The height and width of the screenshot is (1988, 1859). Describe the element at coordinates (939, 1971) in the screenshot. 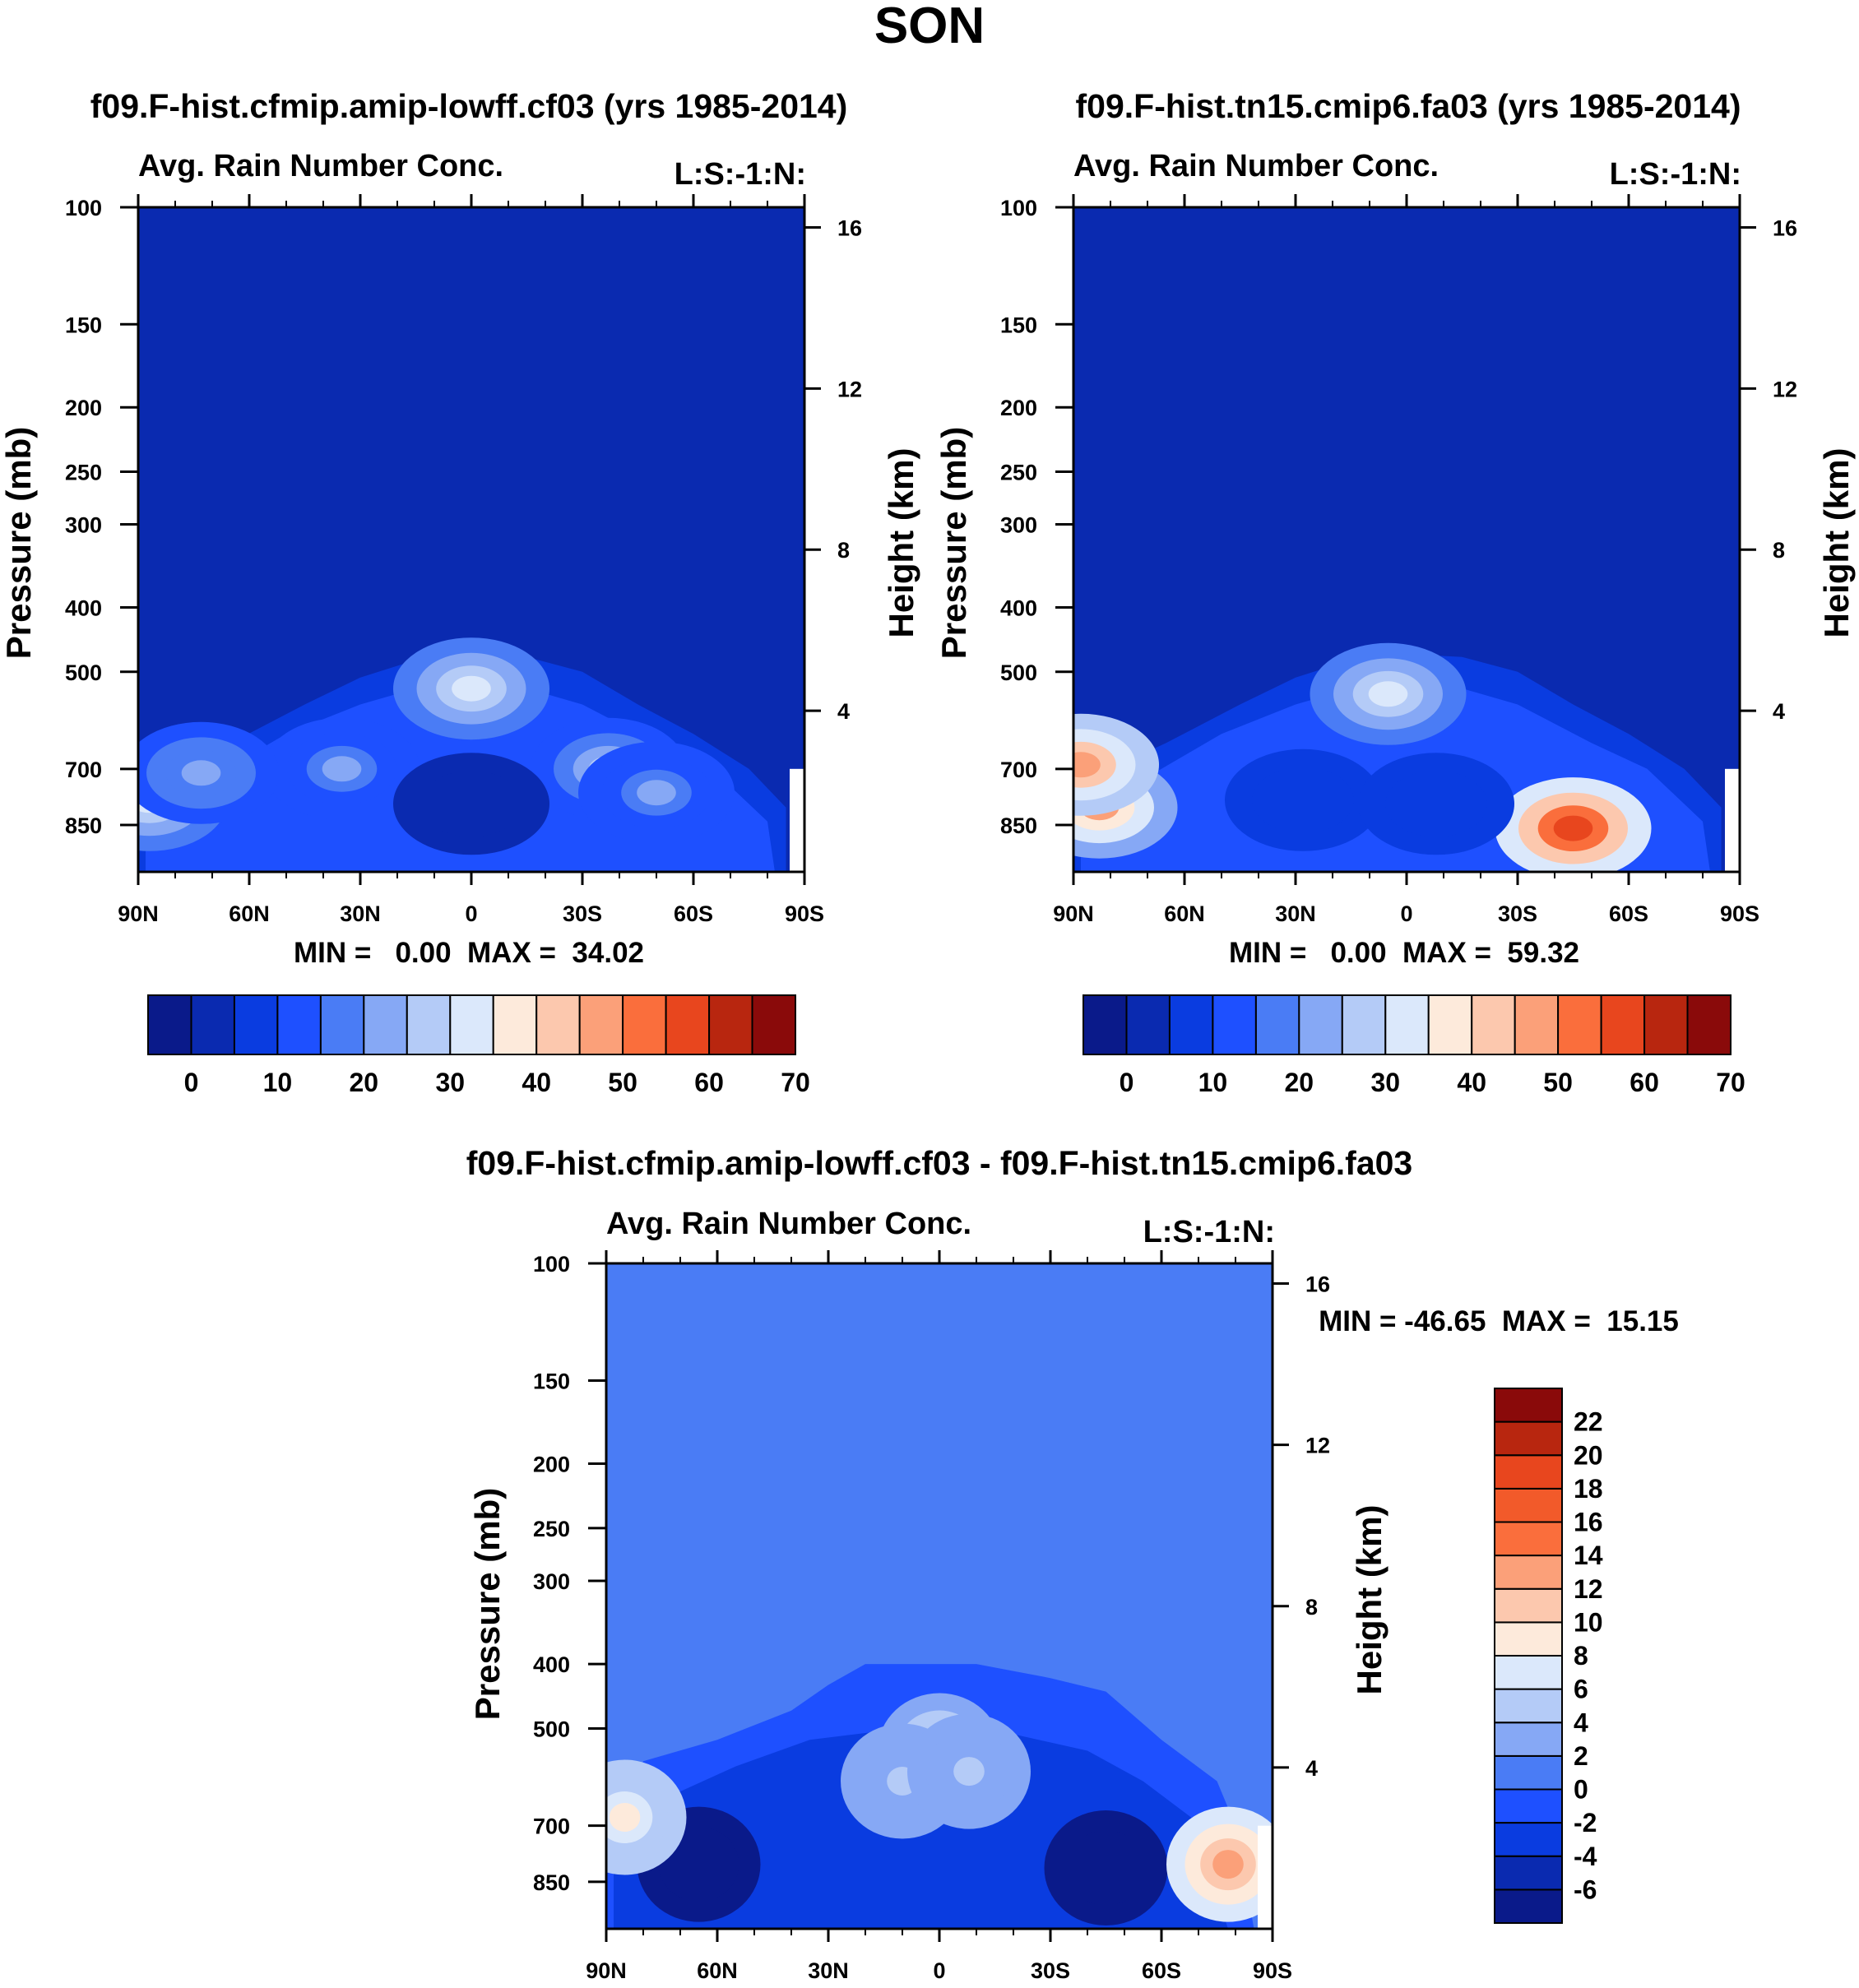

I see `x-tick-label: 0` at that location.